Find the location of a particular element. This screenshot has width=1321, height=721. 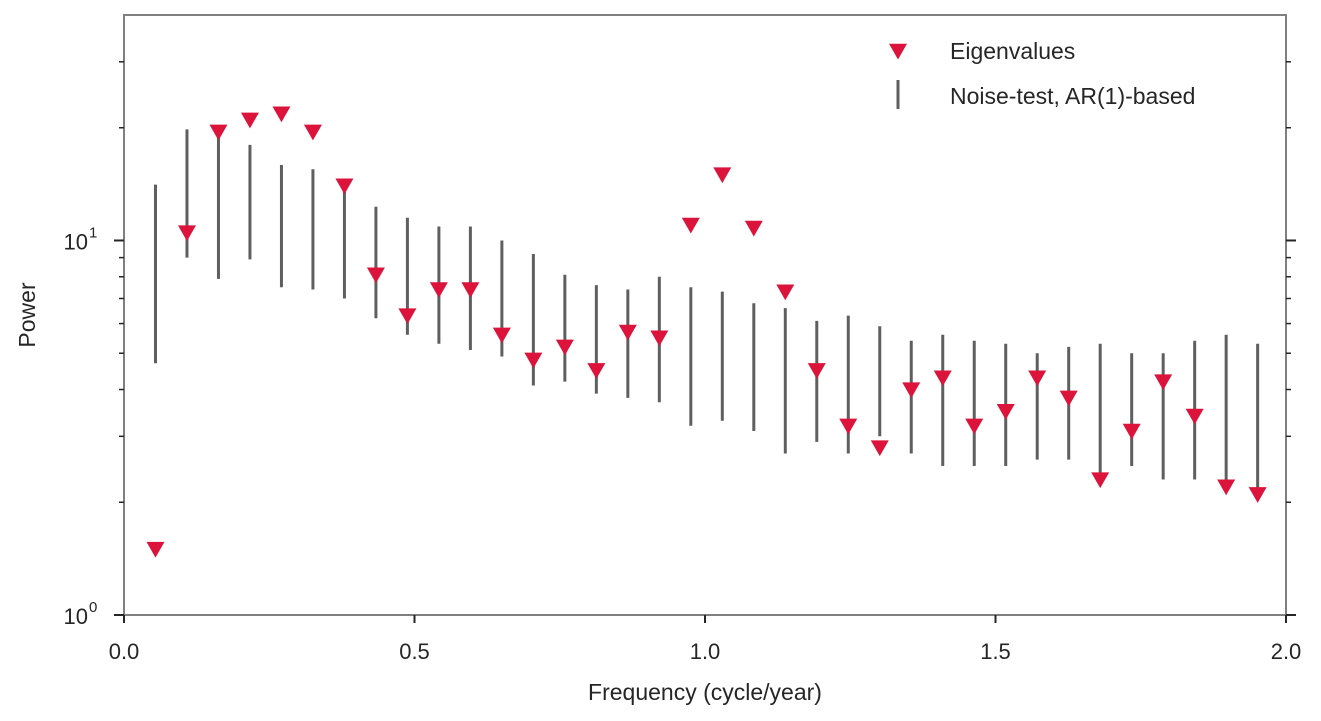

x-tick-labels: 0.0 0.5 1.0 1.5 2.0 is located at coordinates (705, 651).